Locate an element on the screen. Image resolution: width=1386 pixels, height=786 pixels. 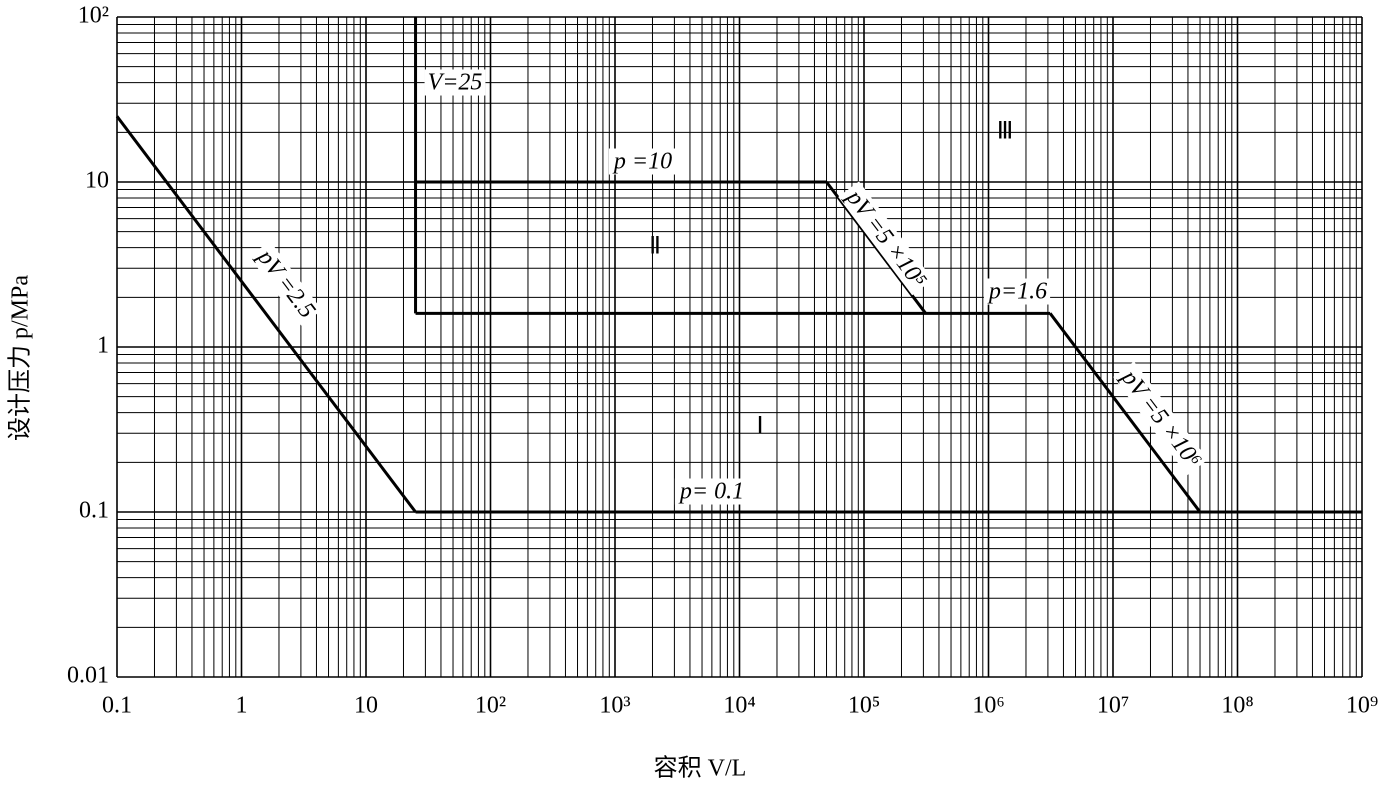
annotation: p=1.6 is located at coordinates (1017, 292).